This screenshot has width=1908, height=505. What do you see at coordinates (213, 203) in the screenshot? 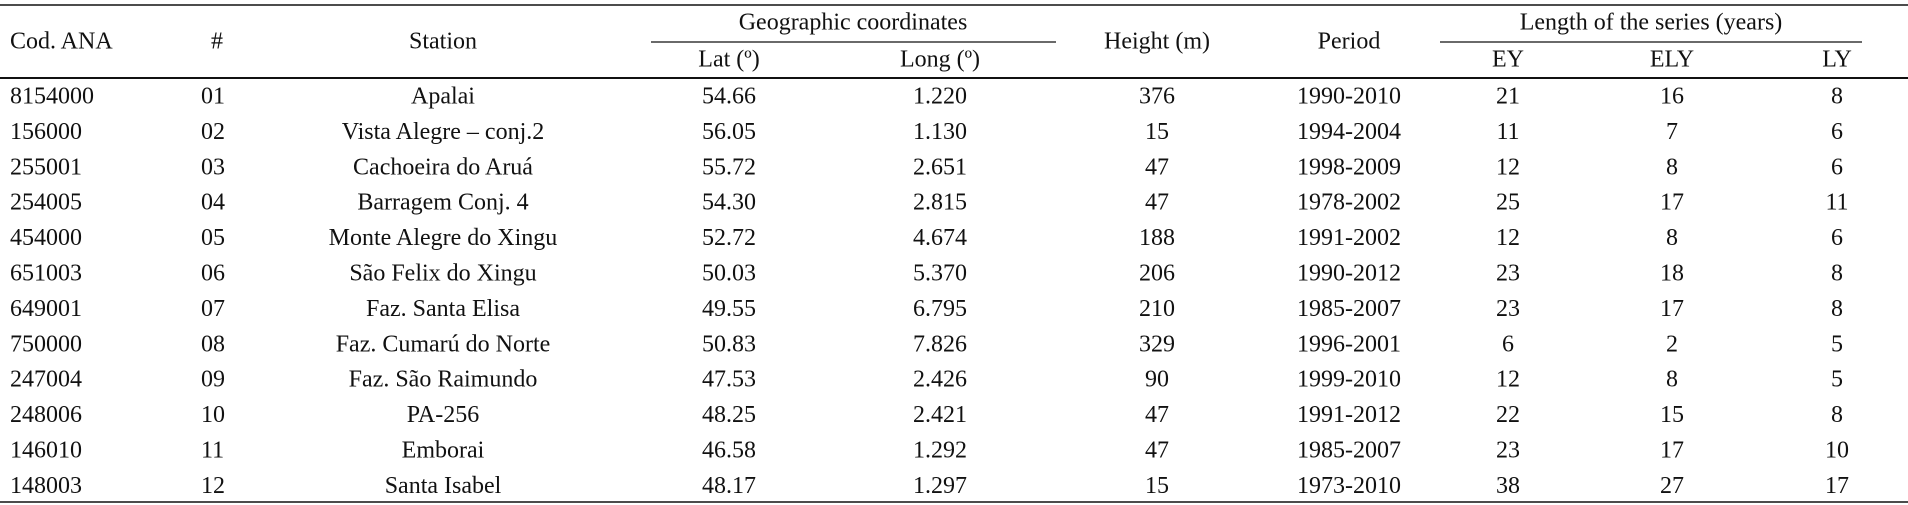
I see `cell: 04` at bounding box center [213, 203].